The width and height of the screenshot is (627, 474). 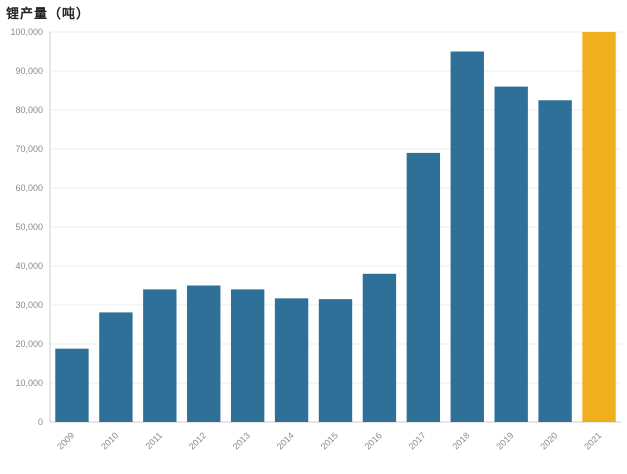 What do you see at coordinates (29, 110) in the screenshot?
I see `y-tick-label: 80,000` at bounding box center [29, 110].